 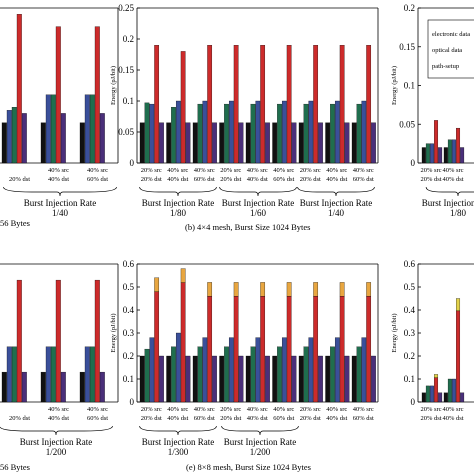 What do you see at coordinates (409, 379) in the screenshot?
I see `y-tick-label: 0.1` at bounding box center [409, 379].